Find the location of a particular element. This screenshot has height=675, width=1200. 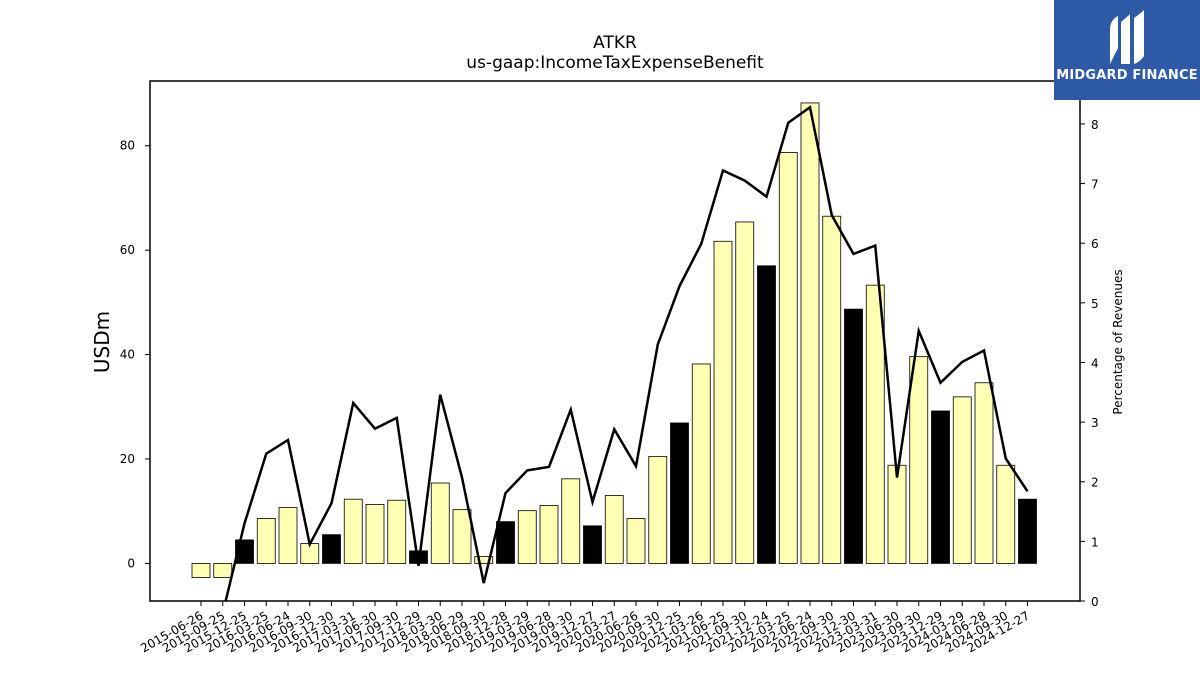

brand-logo: MIDGARD FINANCE is located at coordinates (1127, 50).